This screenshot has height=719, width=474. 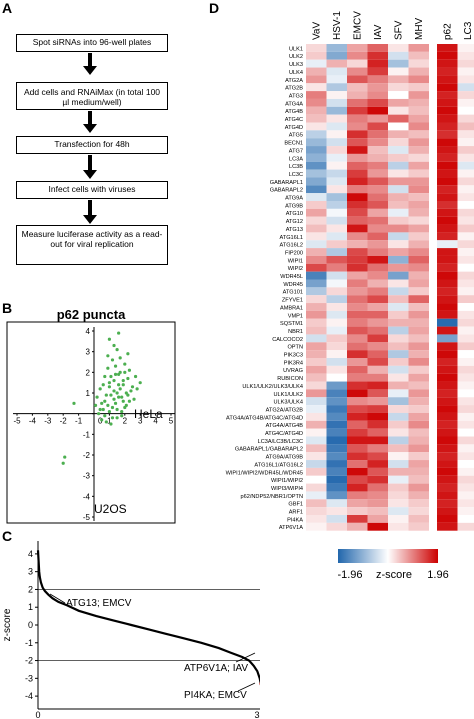 What do you see at coordinates (29, 661) in the screenshot?
I see `rank-y-tick-label: -2` at bounding box center [29, 661].